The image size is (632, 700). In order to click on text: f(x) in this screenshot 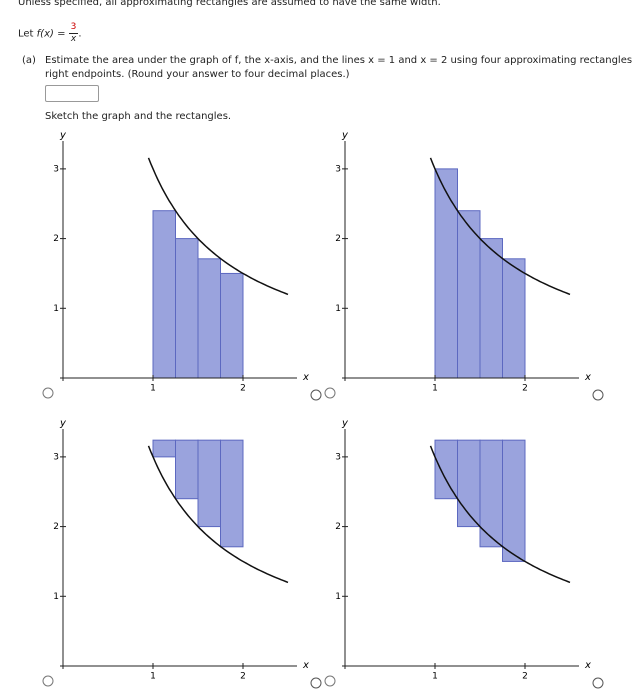, I will do `click(45, 34)`.